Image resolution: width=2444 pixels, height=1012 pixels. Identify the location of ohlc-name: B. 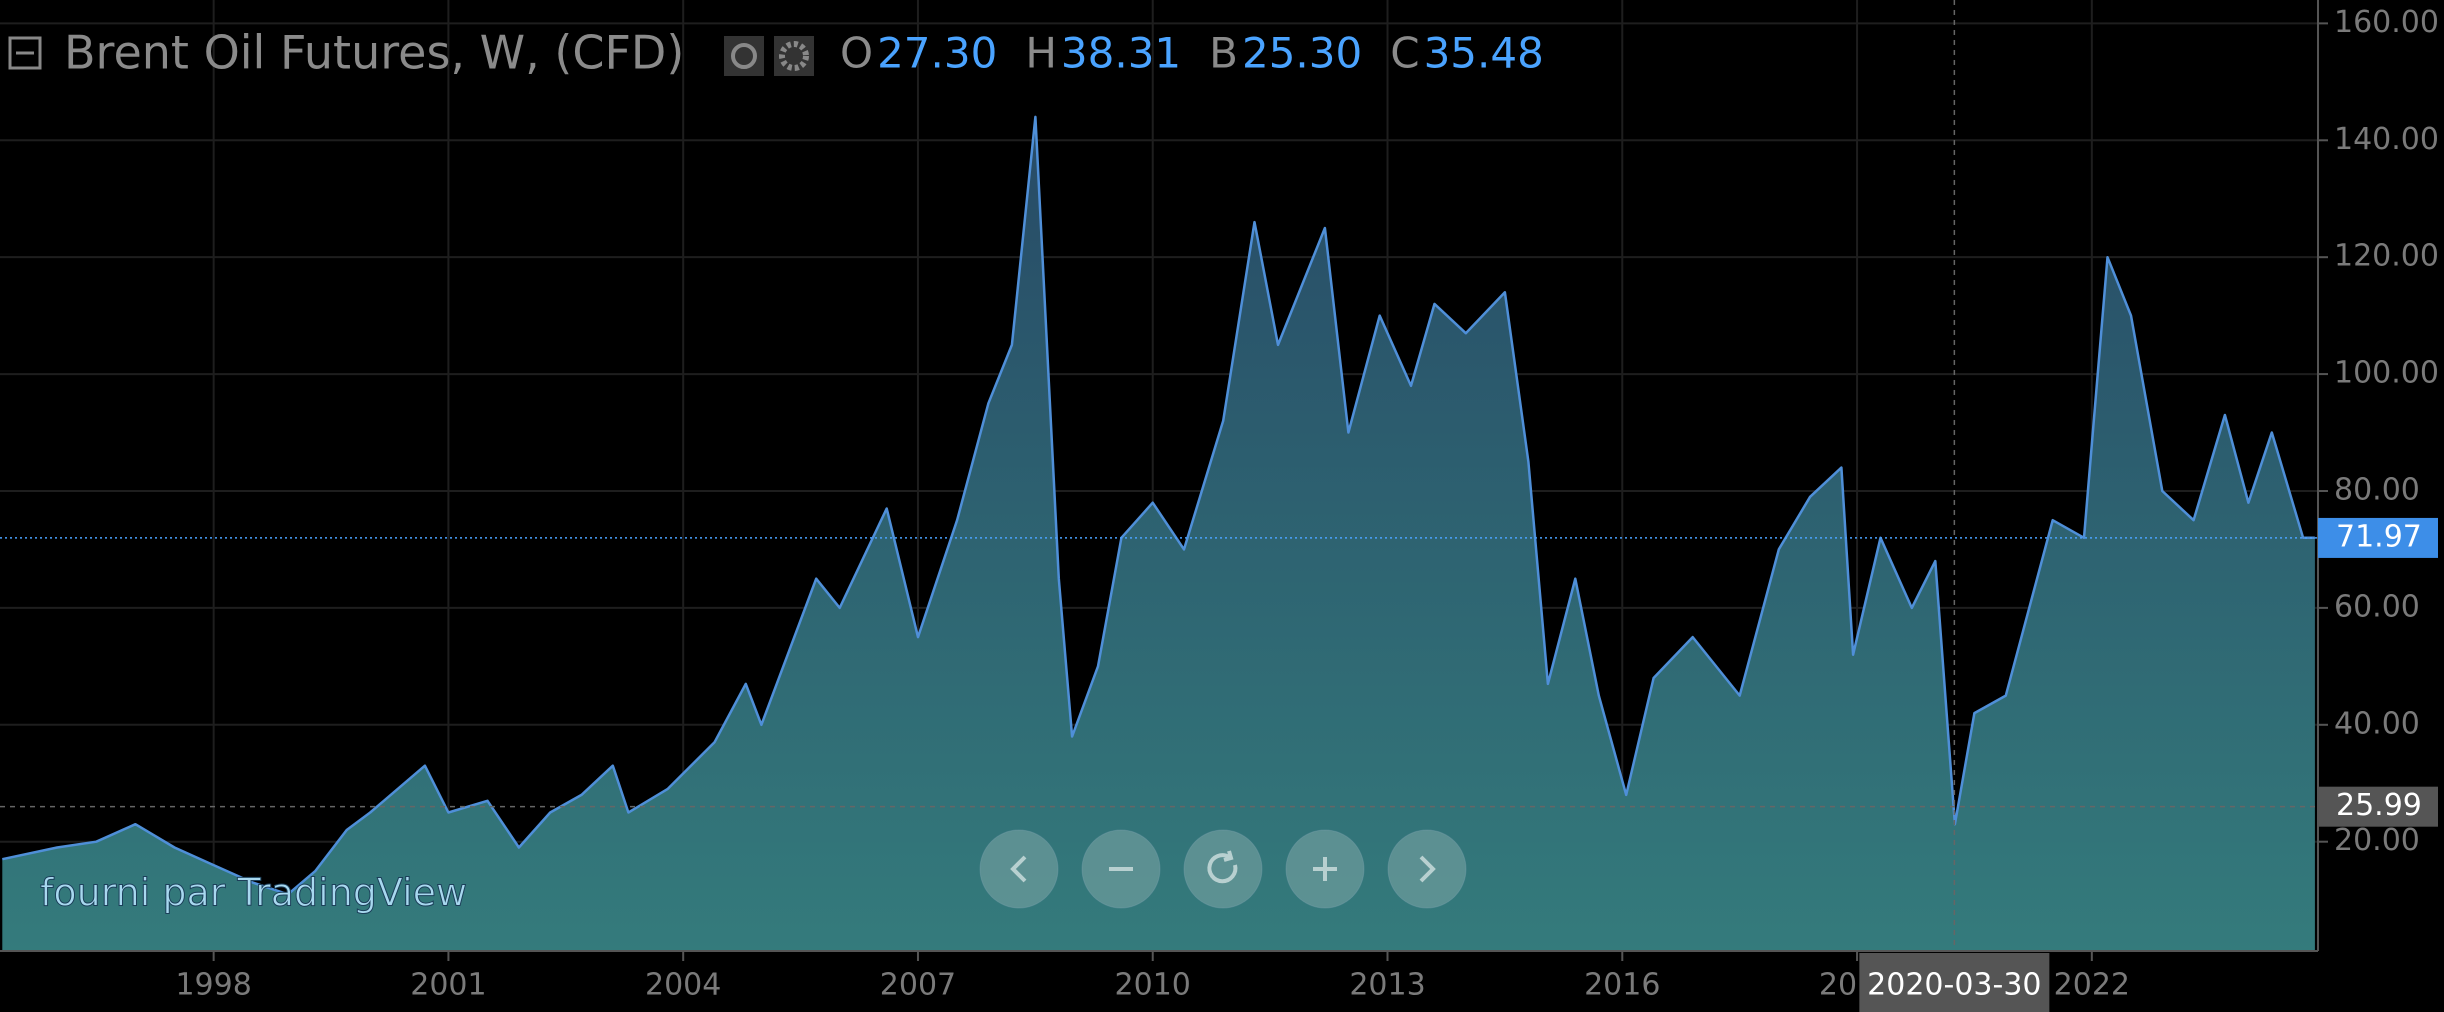
(1223, 53).